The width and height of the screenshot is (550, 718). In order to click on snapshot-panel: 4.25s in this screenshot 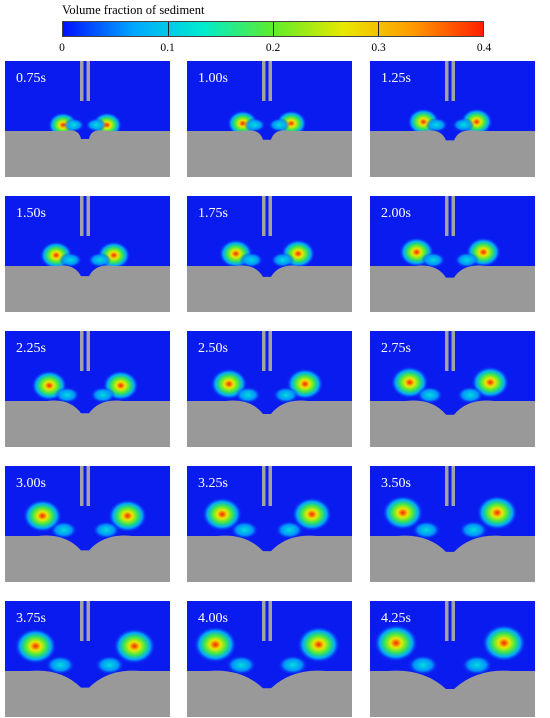, I will do `click(452, 659)`.